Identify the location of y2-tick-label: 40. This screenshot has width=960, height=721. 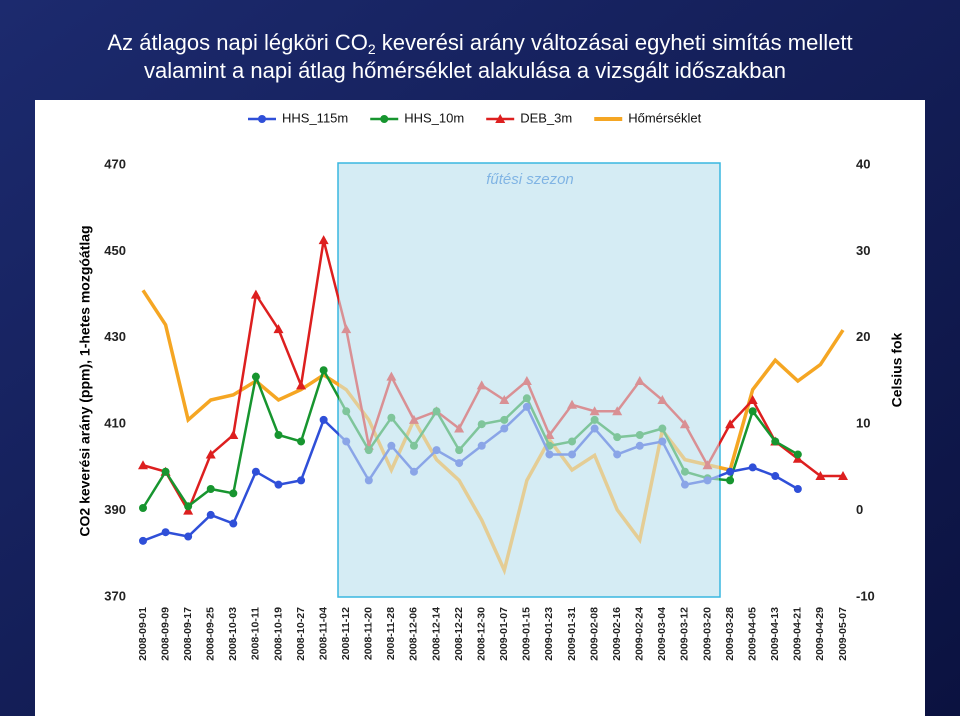
(863, 163).